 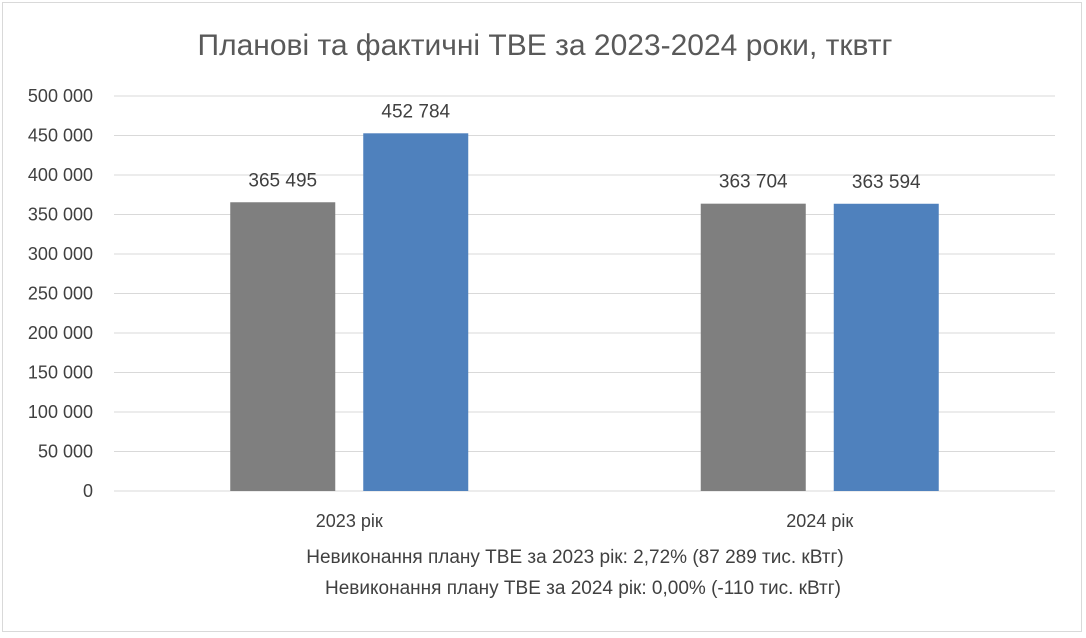 I want to click on data-label: 363 594, so click(x=886, y=182).